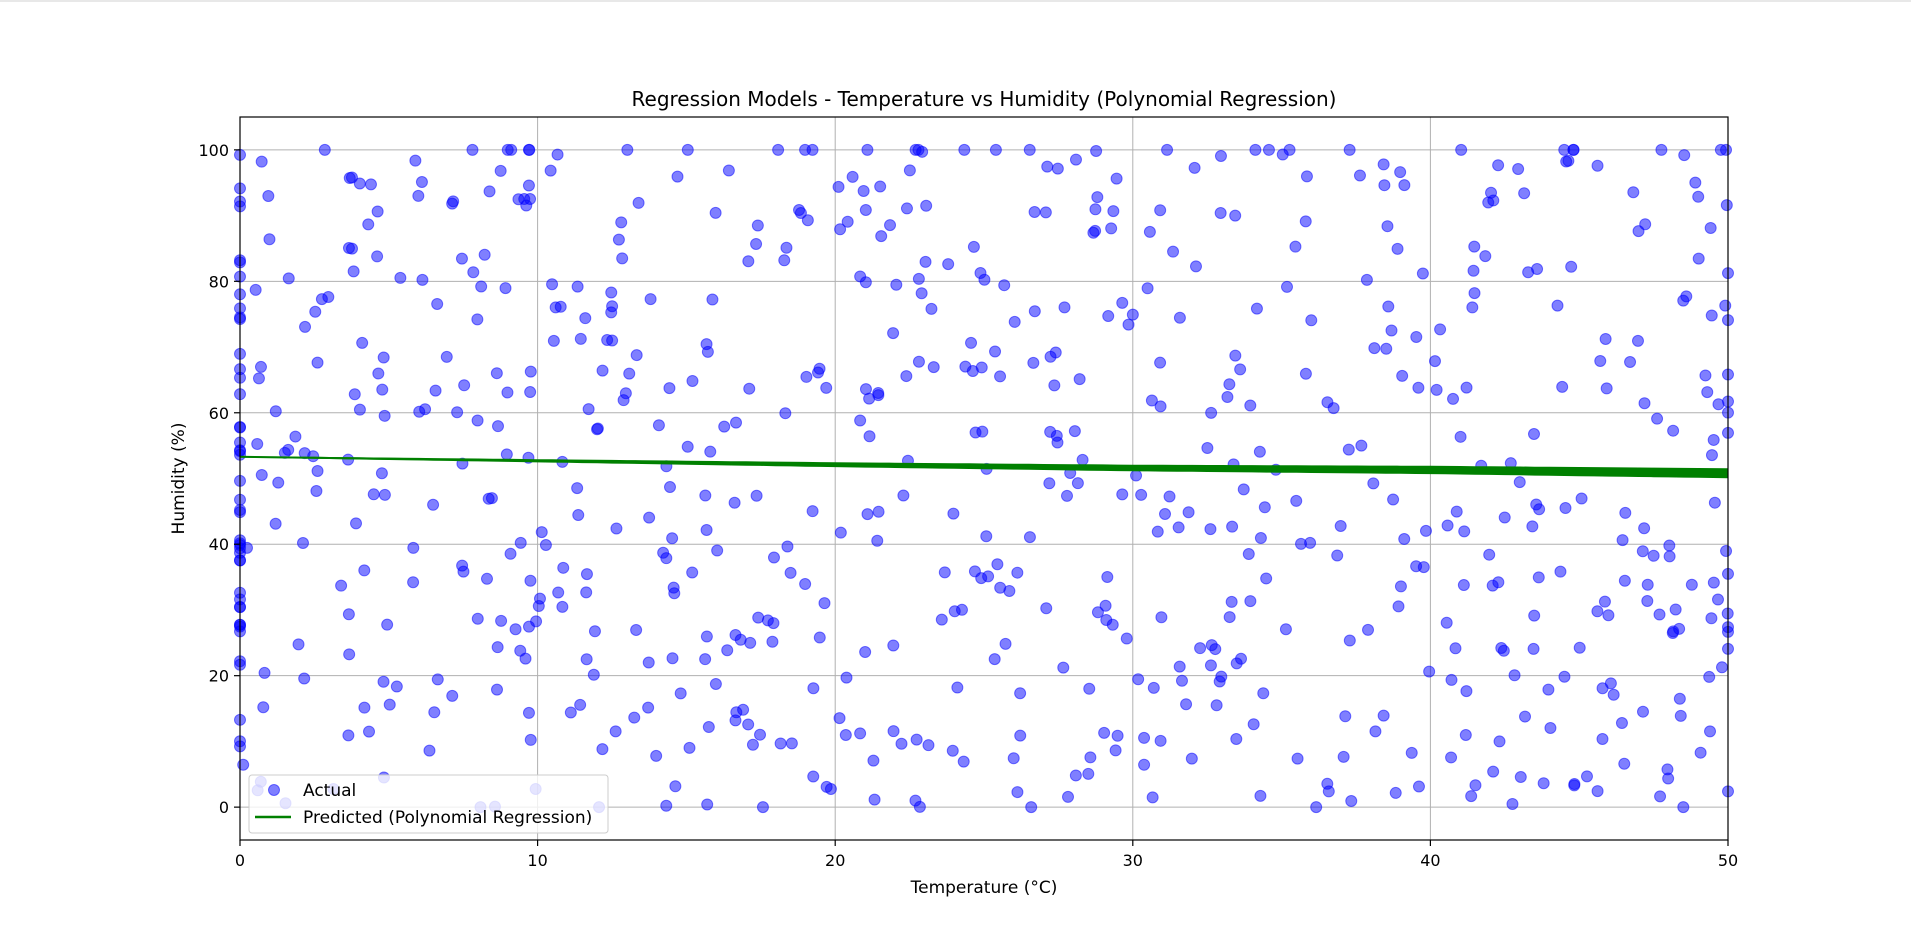  I want to click on x-axis-label: Temperature (°C), so click(984, 888).